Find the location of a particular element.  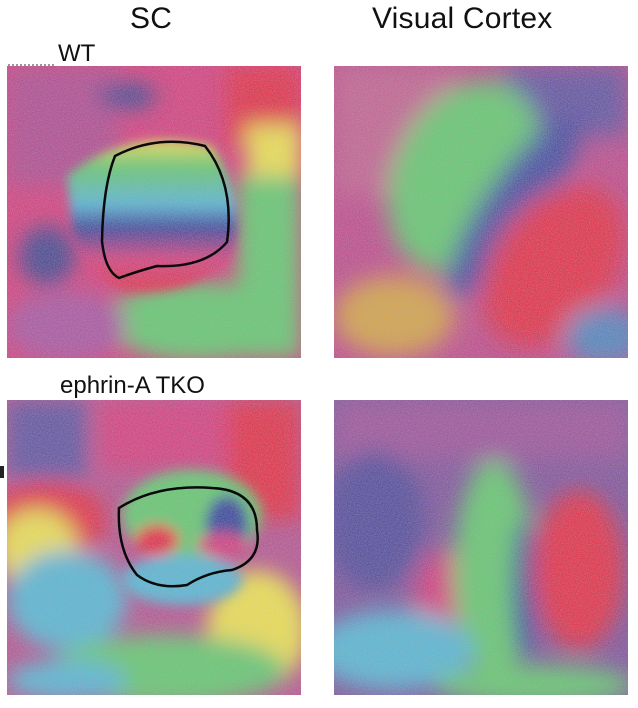

column-title-visual-cortex: Visual Cortex is located at coordinates (462, 19).